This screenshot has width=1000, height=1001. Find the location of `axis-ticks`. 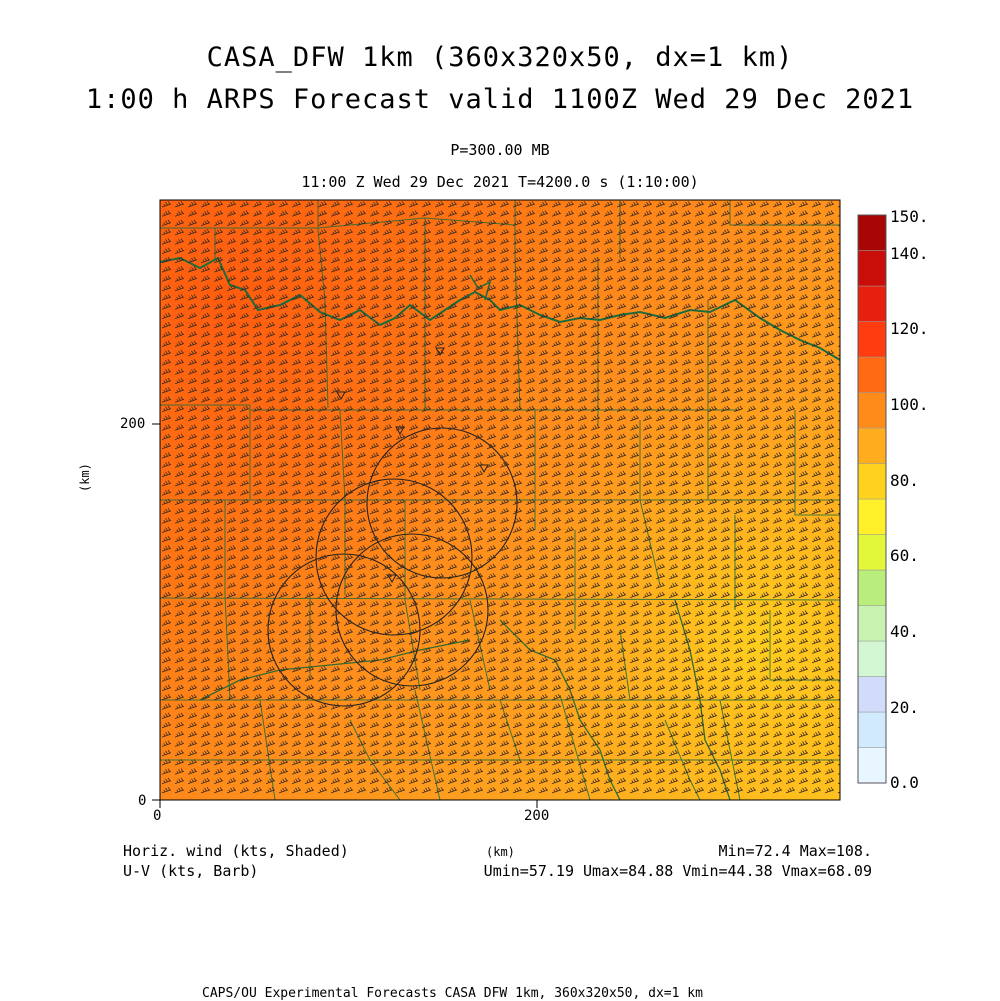

axis-ticks is located at coordinates (345, 615).